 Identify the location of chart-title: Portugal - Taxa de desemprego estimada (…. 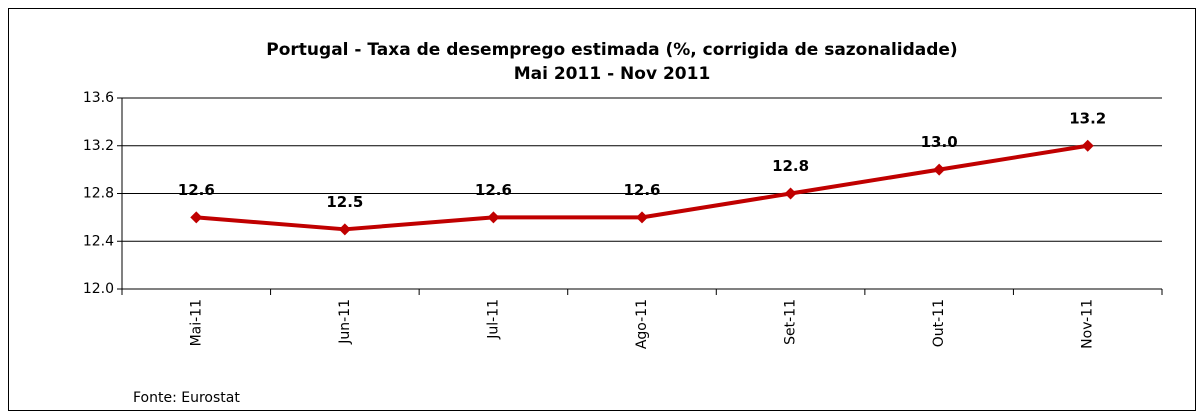
(611, 50).